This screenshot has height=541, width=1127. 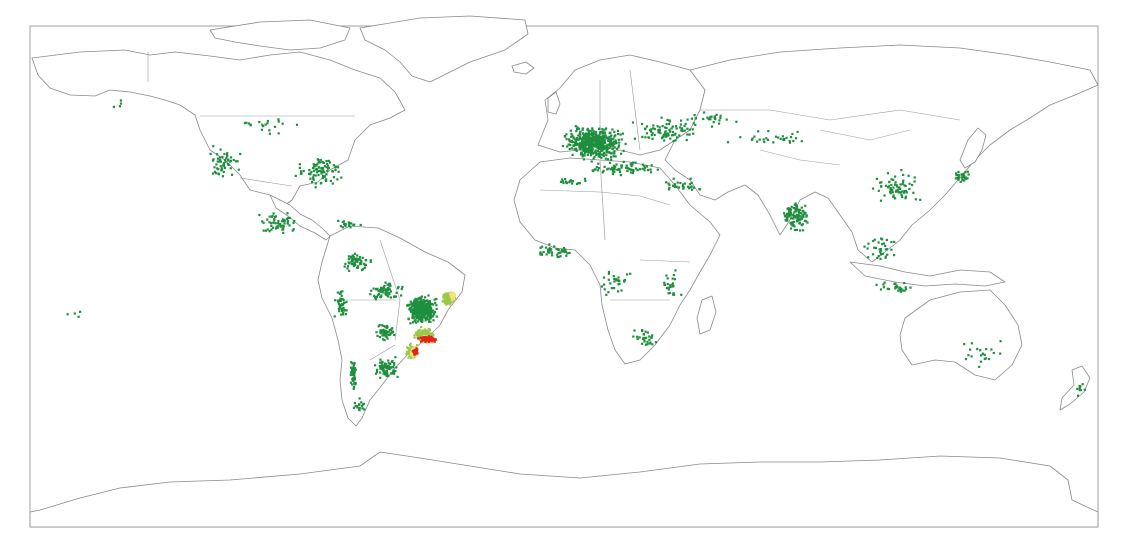 What do you see at coordinates (390, 290) in the screenshot?
I see `border-brazil-west` at bounding box center [390, 290].